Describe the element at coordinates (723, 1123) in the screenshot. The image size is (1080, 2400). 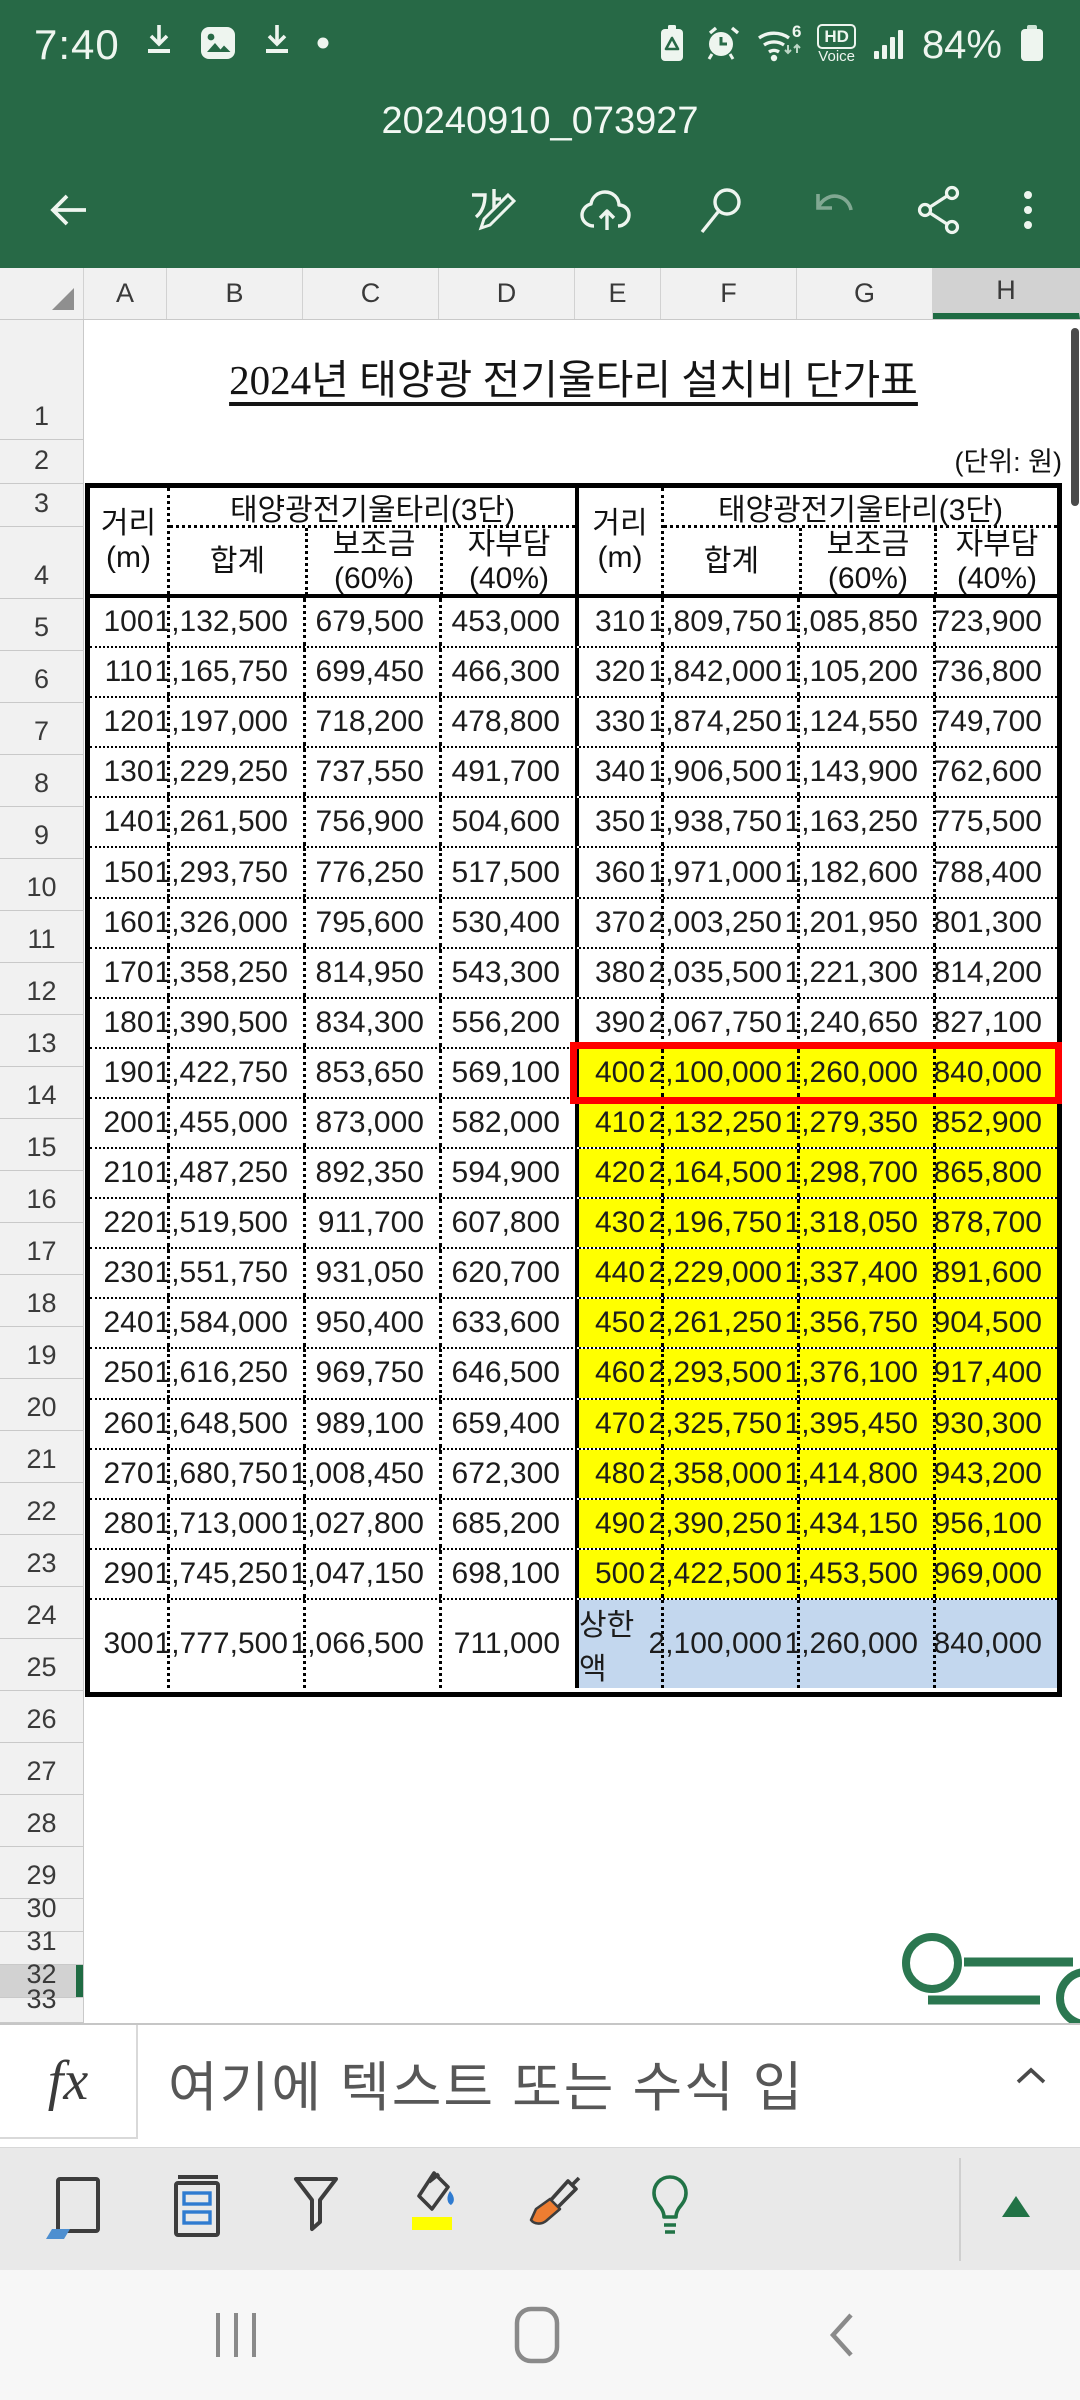
I see `cell: 2,132,250` at that location.